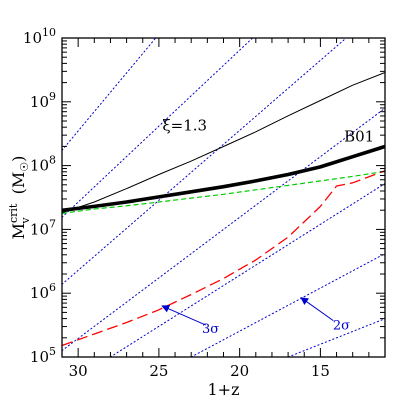 The height and width of the screenshot is (403, 403). Describe the element at coordinates (78, 371) in the screenshot. I see `x-tick-label: 30` at that location.